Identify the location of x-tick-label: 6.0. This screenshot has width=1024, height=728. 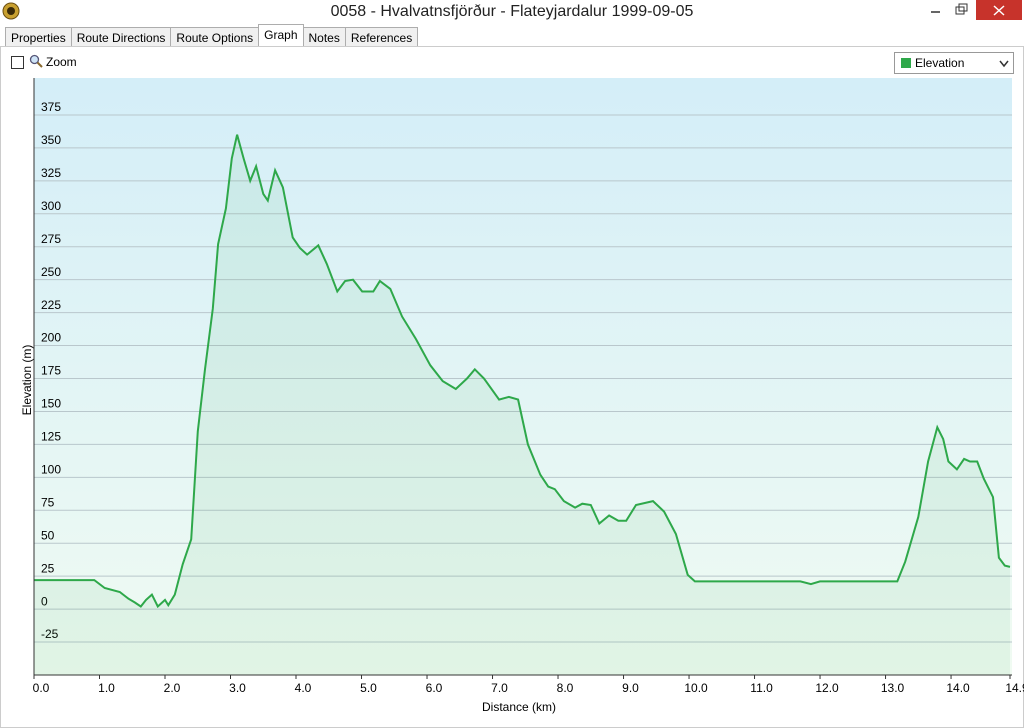
(434, 688).